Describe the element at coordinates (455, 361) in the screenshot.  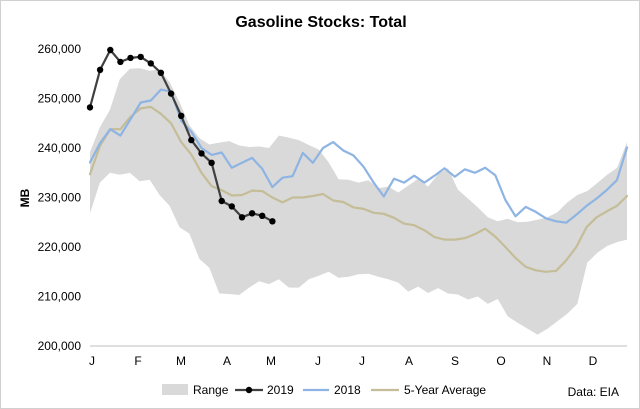
I see `x-tick-label: S` at that location.